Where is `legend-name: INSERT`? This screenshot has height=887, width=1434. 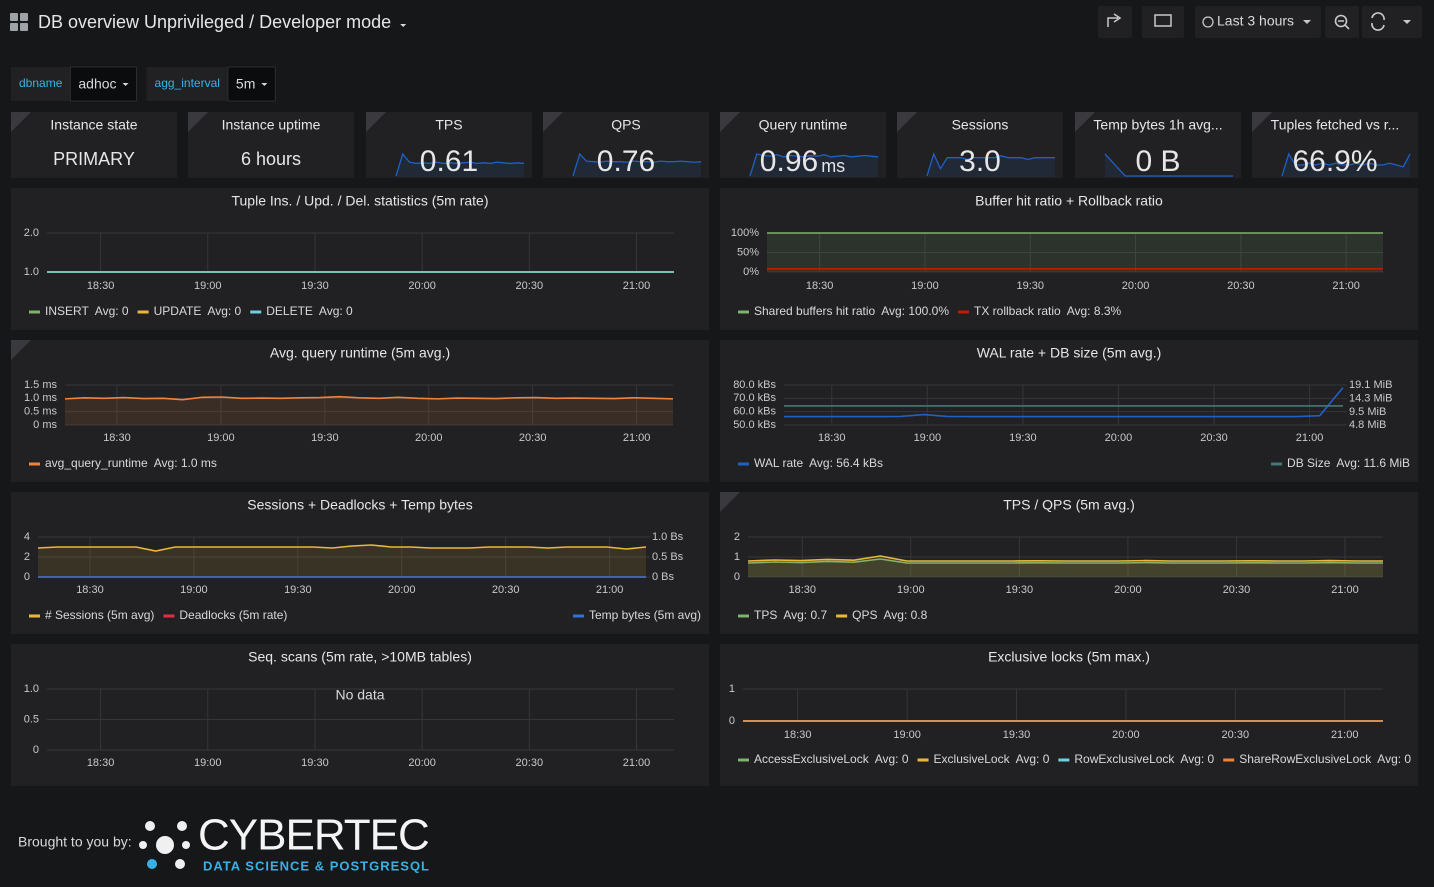
legend-name: INSERT is located at coordinates (67, 311).